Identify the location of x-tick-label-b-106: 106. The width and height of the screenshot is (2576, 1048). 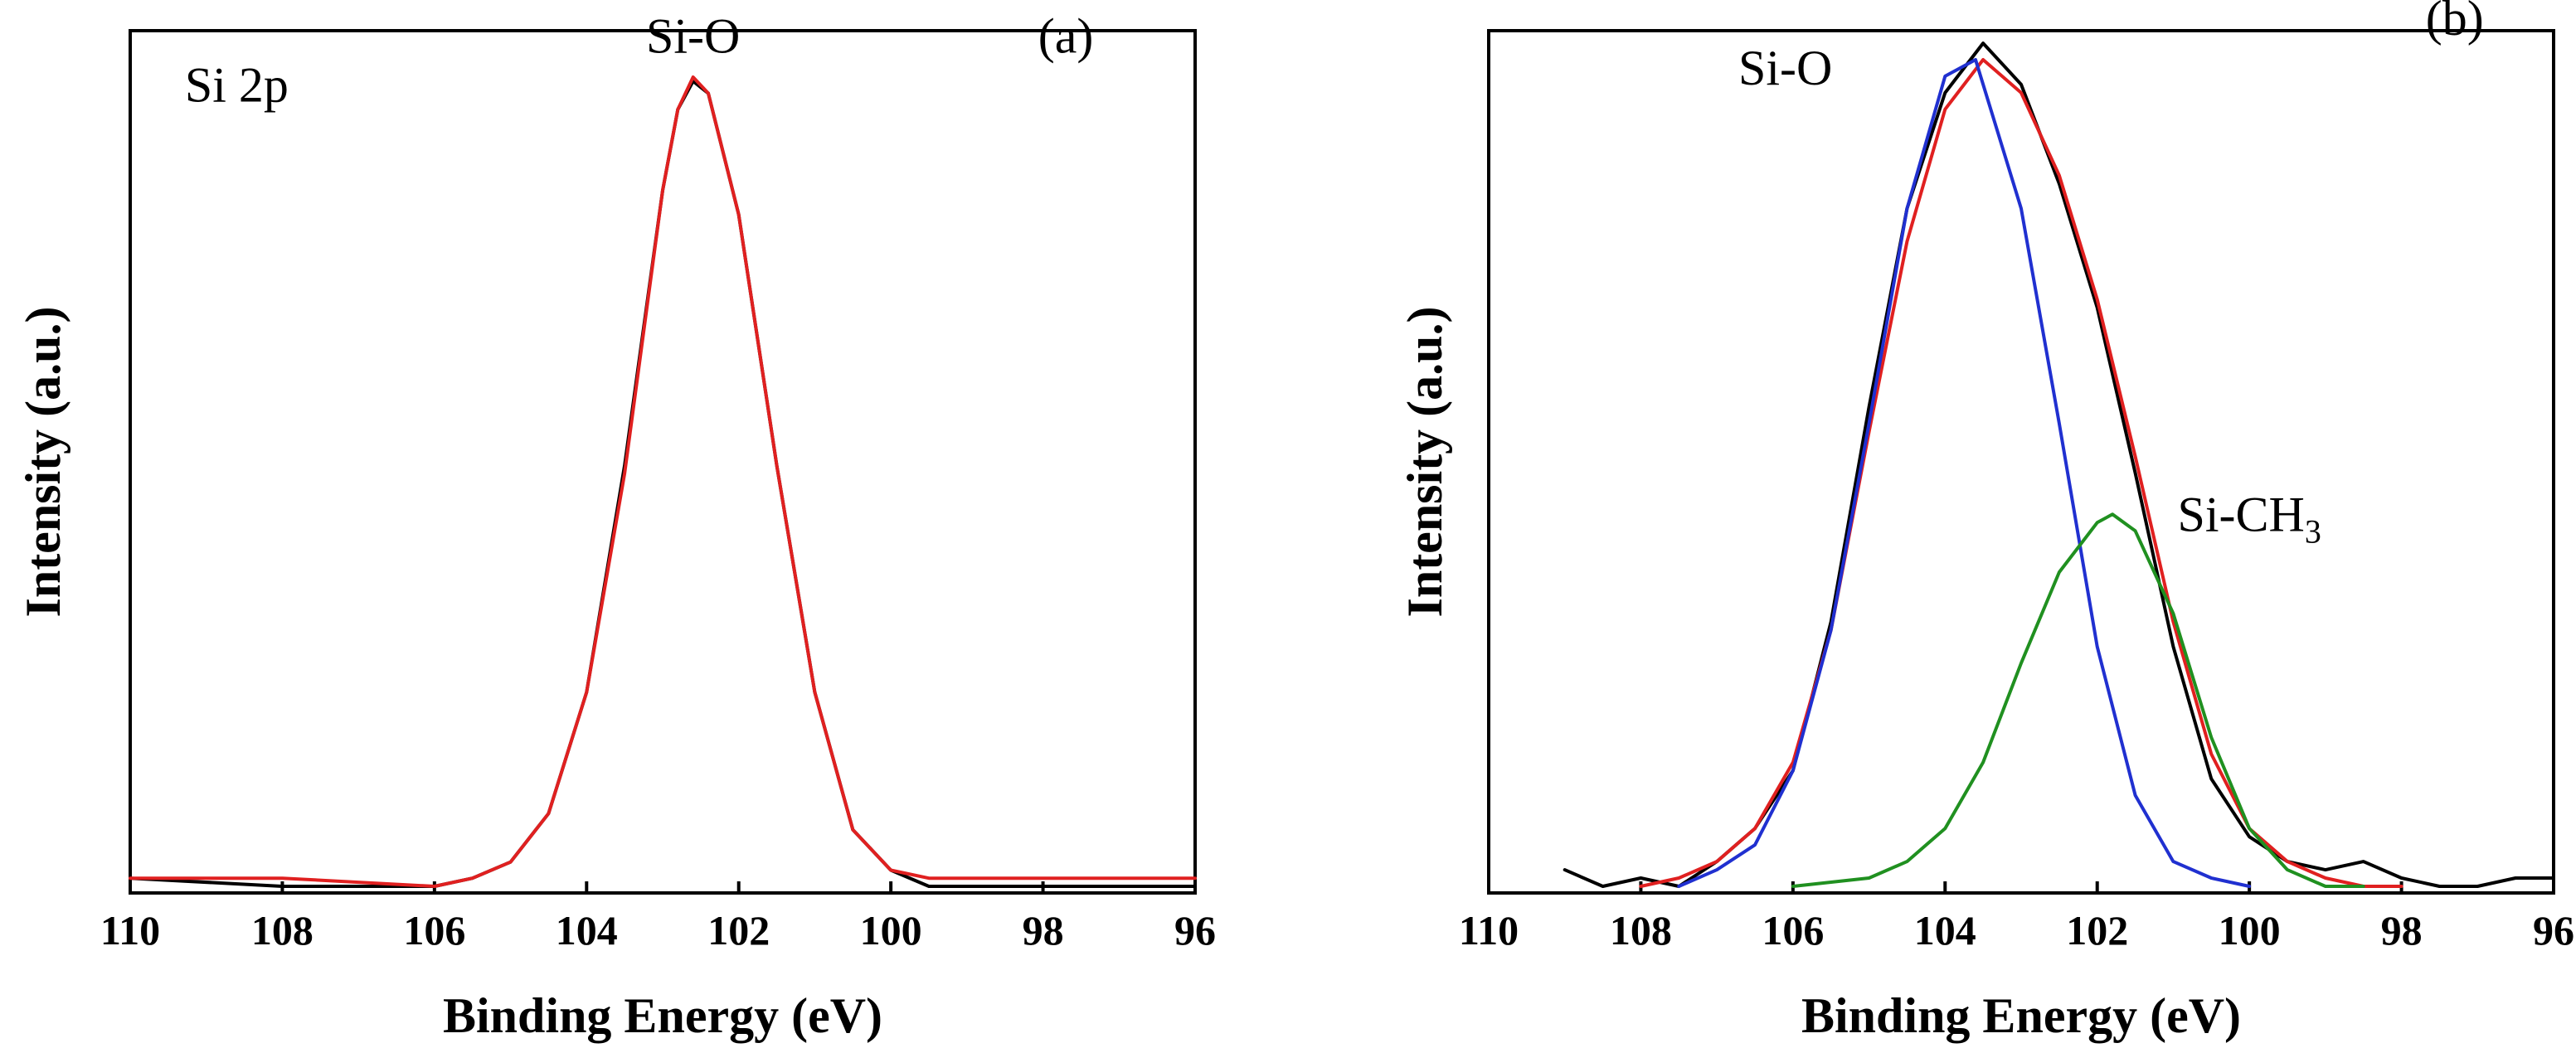
(1793, 930).